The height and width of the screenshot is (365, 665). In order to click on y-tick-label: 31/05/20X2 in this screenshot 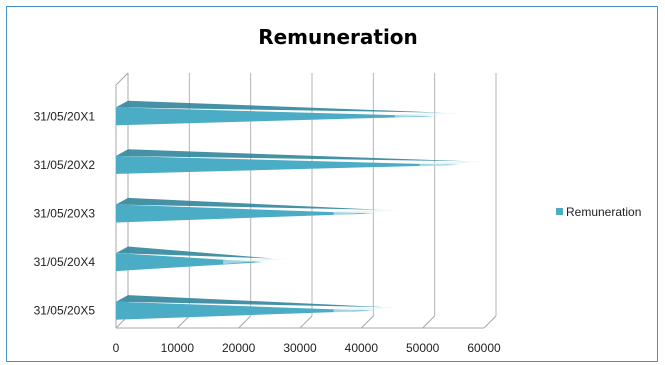, I will do `click(65, 165)`.